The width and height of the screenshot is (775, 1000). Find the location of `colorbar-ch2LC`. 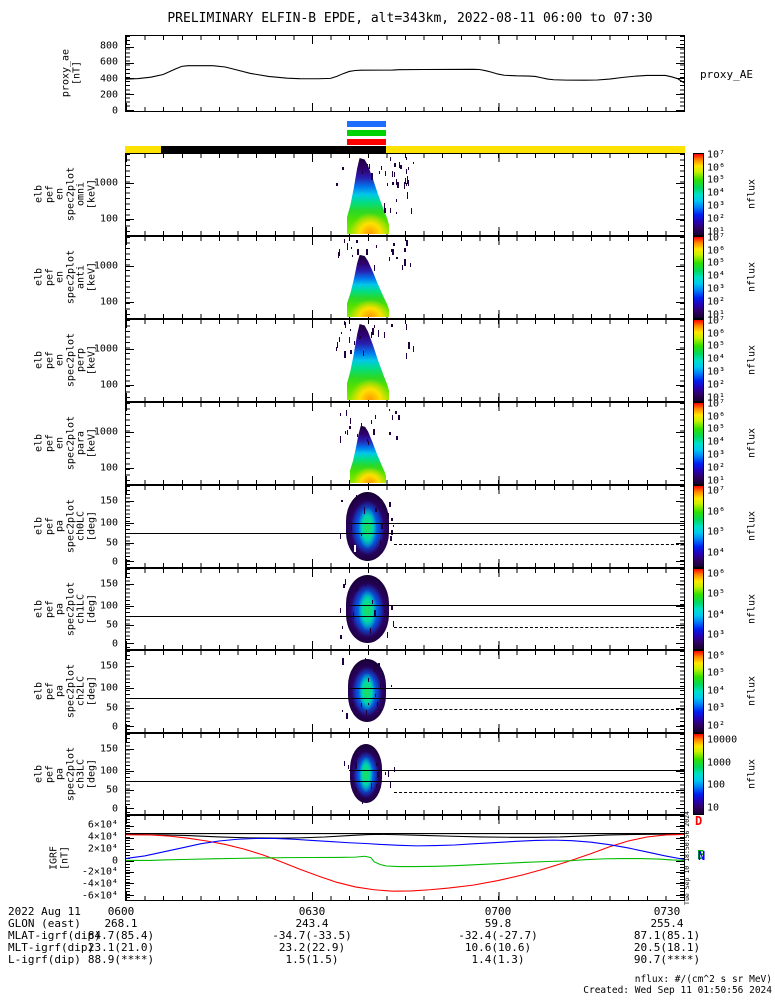

colorbar-ch2LC is located at coordinates (698, 691).